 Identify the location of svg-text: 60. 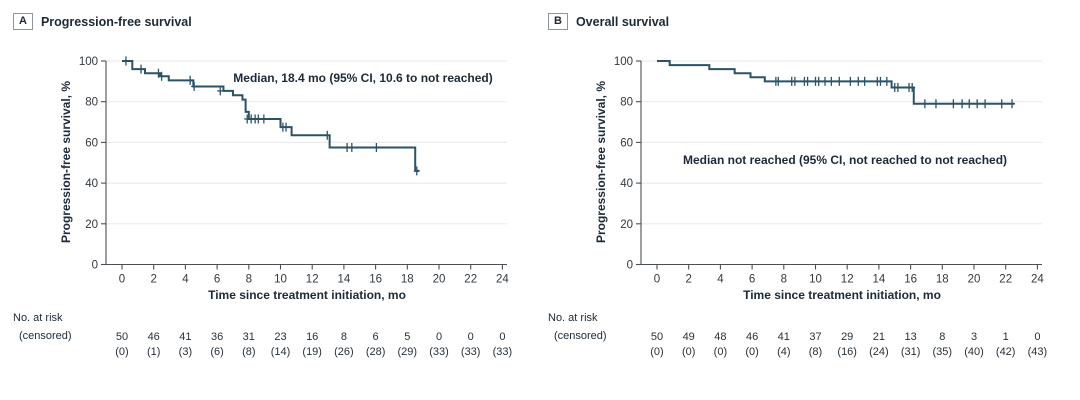
(626, 143).